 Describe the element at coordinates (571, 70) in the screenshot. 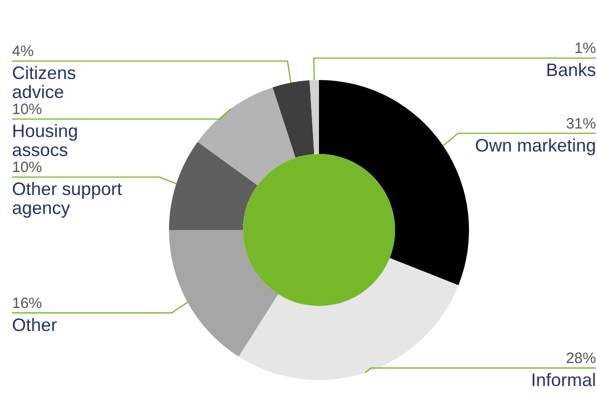

I see `slice-label: Banks` at that location.